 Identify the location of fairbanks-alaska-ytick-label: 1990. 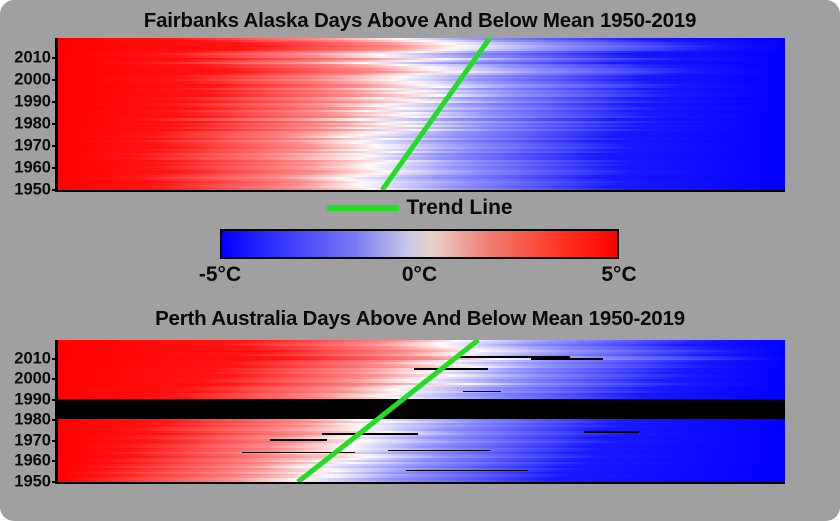
(32, 101).